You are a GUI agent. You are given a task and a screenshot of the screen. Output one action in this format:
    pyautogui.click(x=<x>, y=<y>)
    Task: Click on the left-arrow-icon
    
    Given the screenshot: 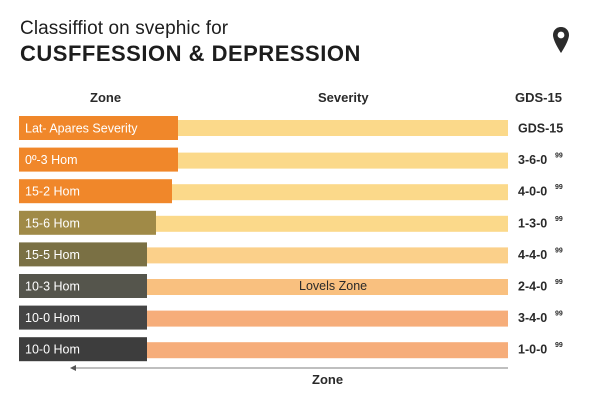 What is the action you would take?
    pyautogui.click(x=73, y=368)
    